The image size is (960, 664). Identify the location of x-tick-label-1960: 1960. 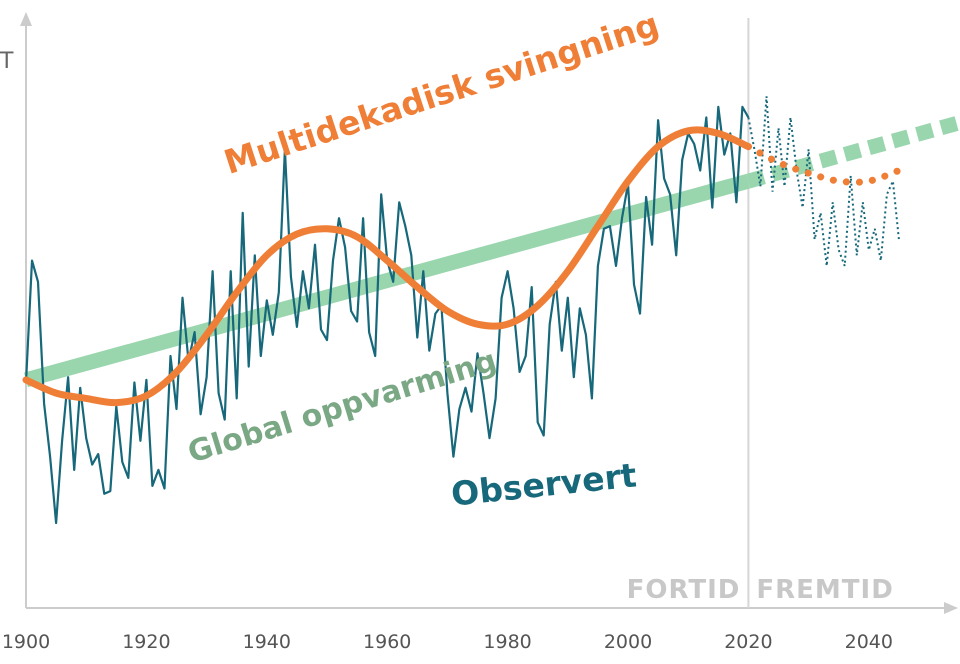
(387, 642).